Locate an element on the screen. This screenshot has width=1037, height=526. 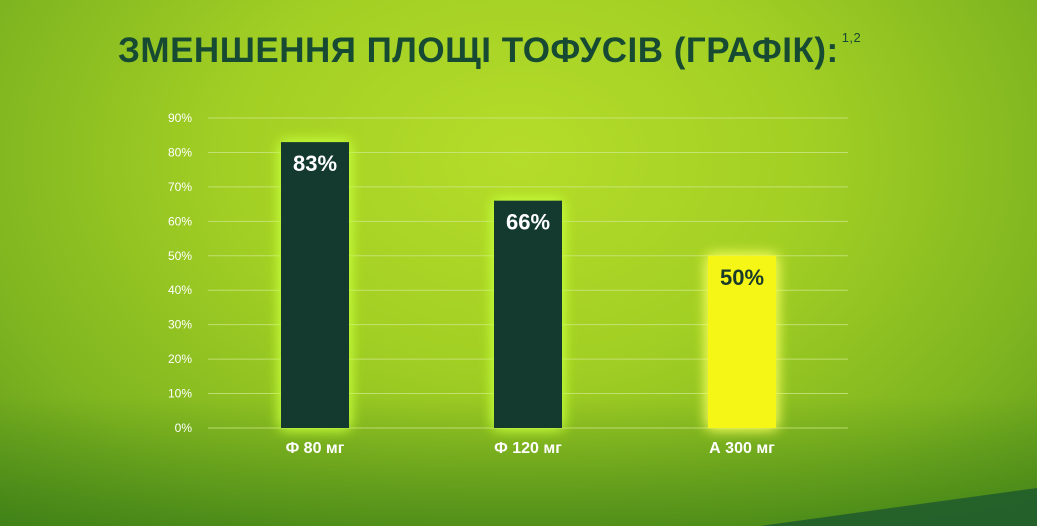
chart-title: ЗМЕНШЕННЯ ПЛОЩІ ТОФУСІВ (ГРАФІК): 1,2 is located at coordinates (489, 50).